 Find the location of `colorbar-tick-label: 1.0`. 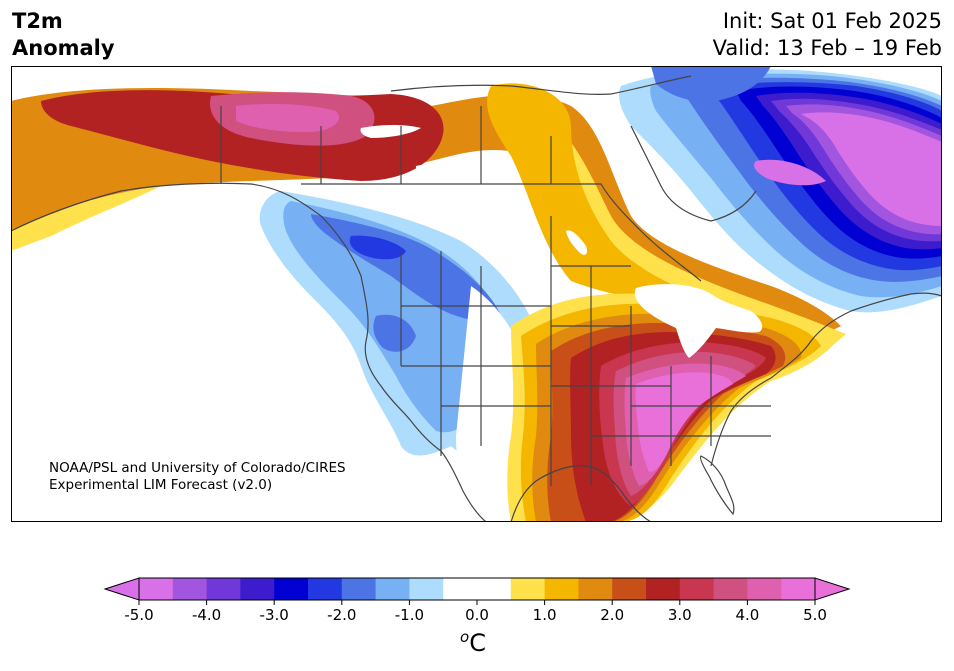

colorbar-tick-label: 1.0 is located at coordinates (545, 615).